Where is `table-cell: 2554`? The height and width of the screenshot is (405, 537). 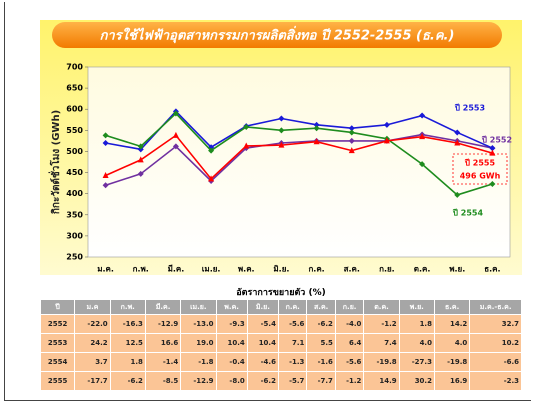 table-cell: 2554 is located at coordinates (57, 362).